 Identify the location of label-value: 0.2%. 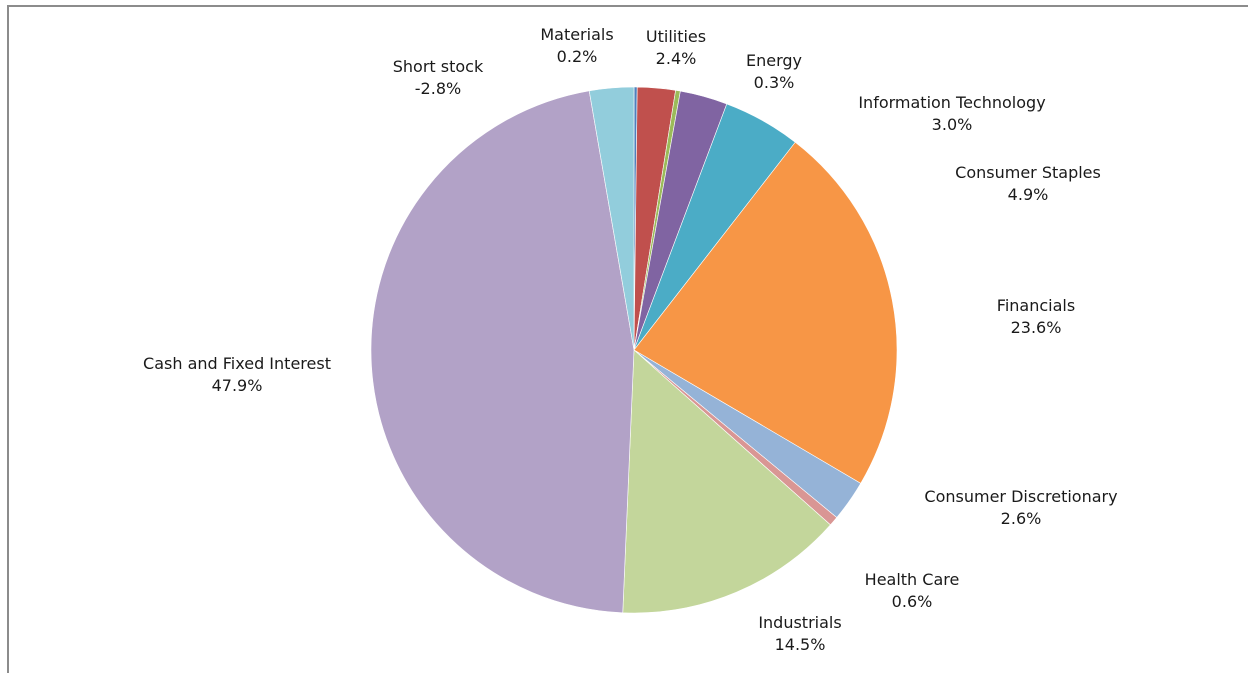
(577, 56).